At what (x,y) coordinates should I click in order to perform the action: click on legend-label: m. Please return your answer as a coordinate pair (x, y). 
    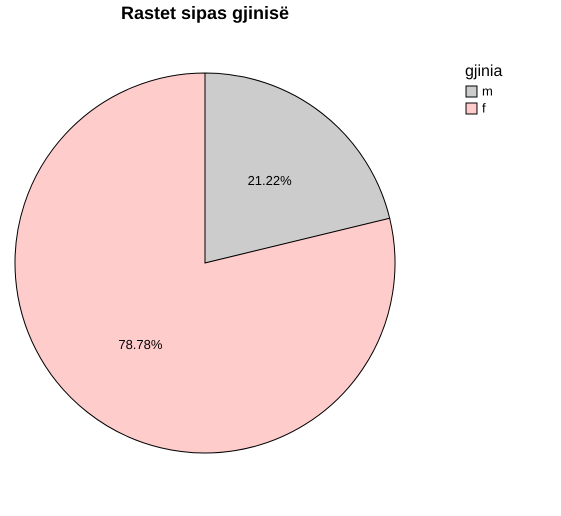
    Looking at the image, I should click on (487, 91).